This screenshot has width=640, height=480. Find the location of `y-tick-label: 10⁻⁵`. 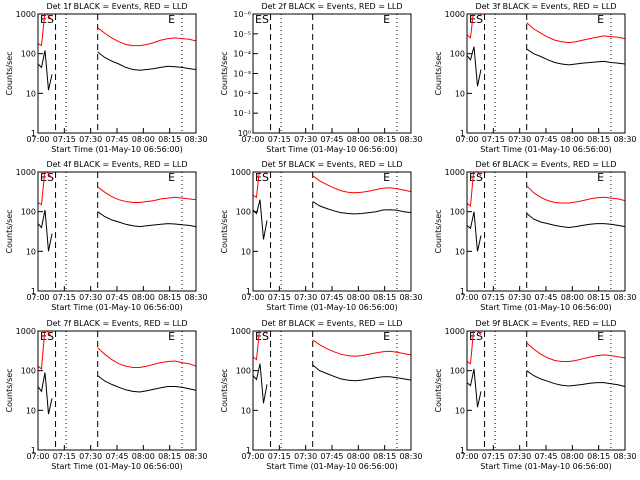

y-tick-label: 10⁻⁵ is located at coordinates (242, 34).